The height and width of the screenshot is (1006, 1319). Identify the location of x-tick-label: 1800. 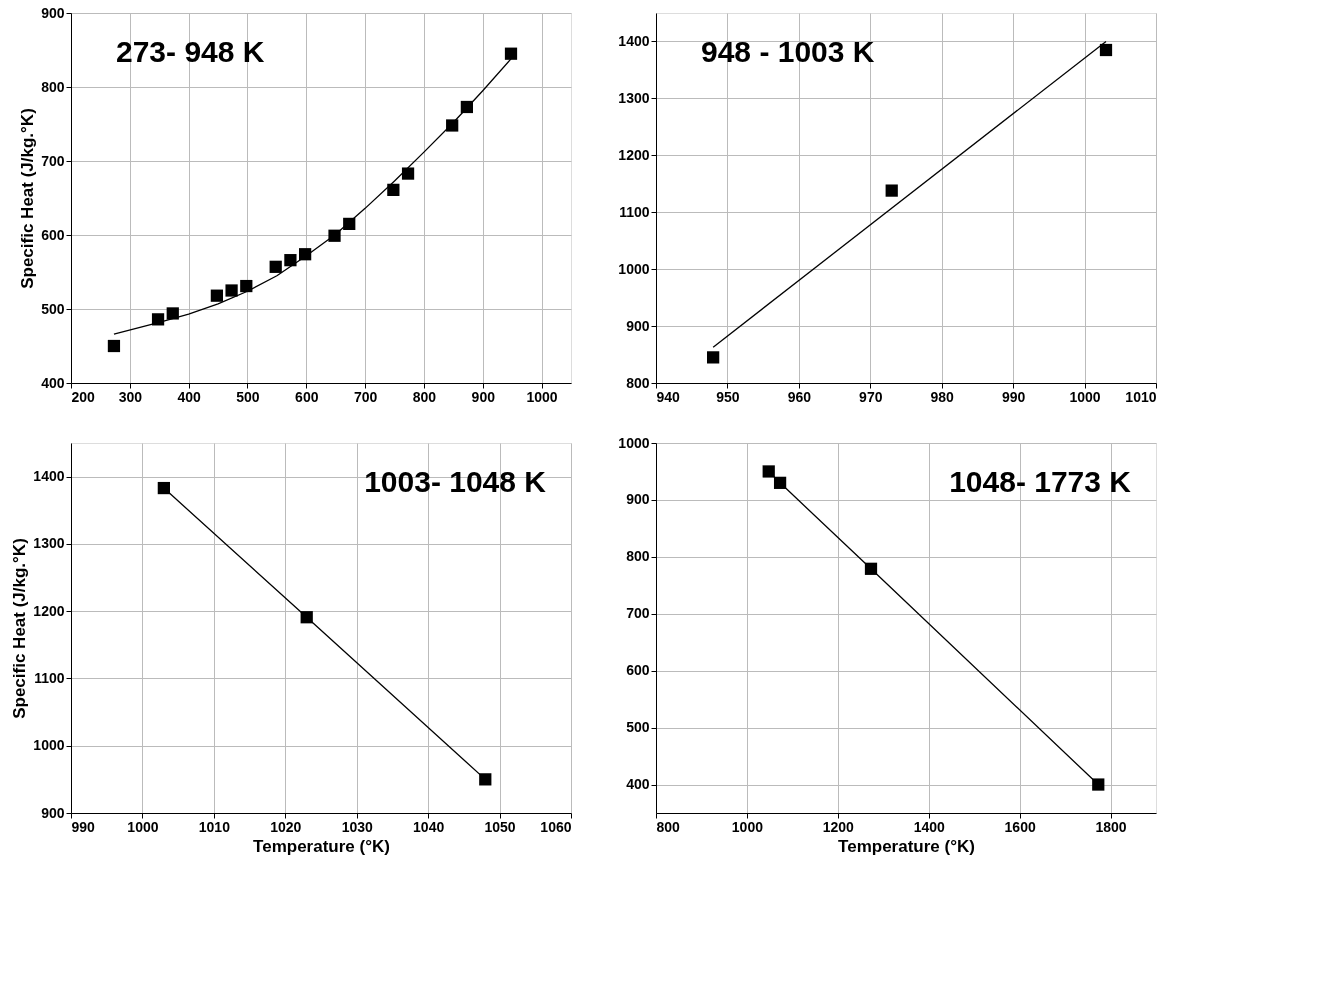
(1111, 826).